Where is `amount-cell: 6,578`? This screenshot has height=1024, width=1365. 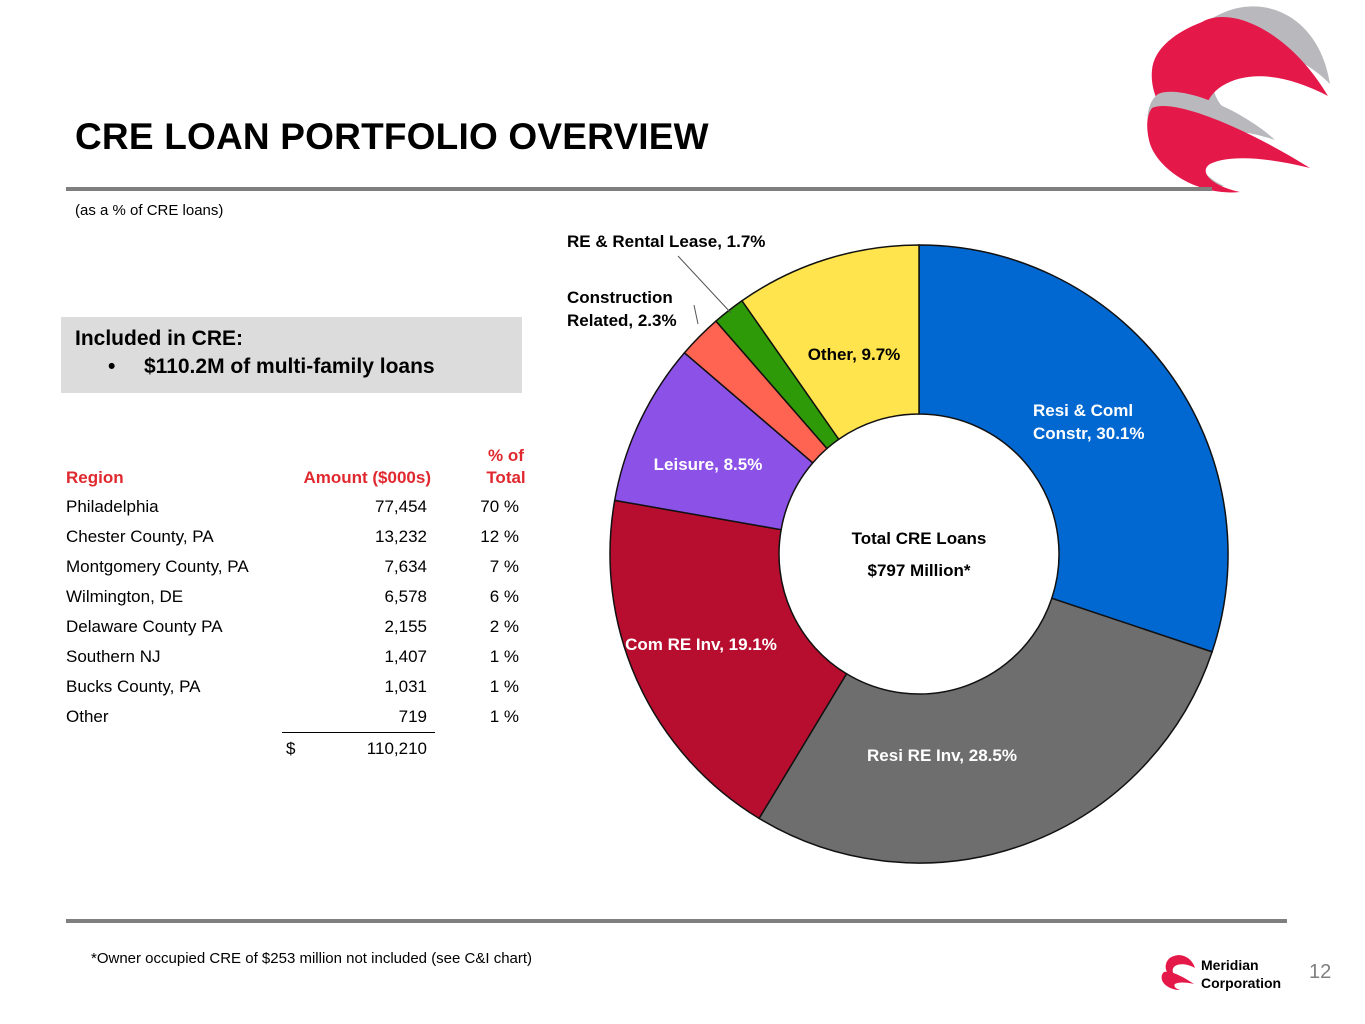 amount-cell: 6,578 is located at coordinates (405, 596).